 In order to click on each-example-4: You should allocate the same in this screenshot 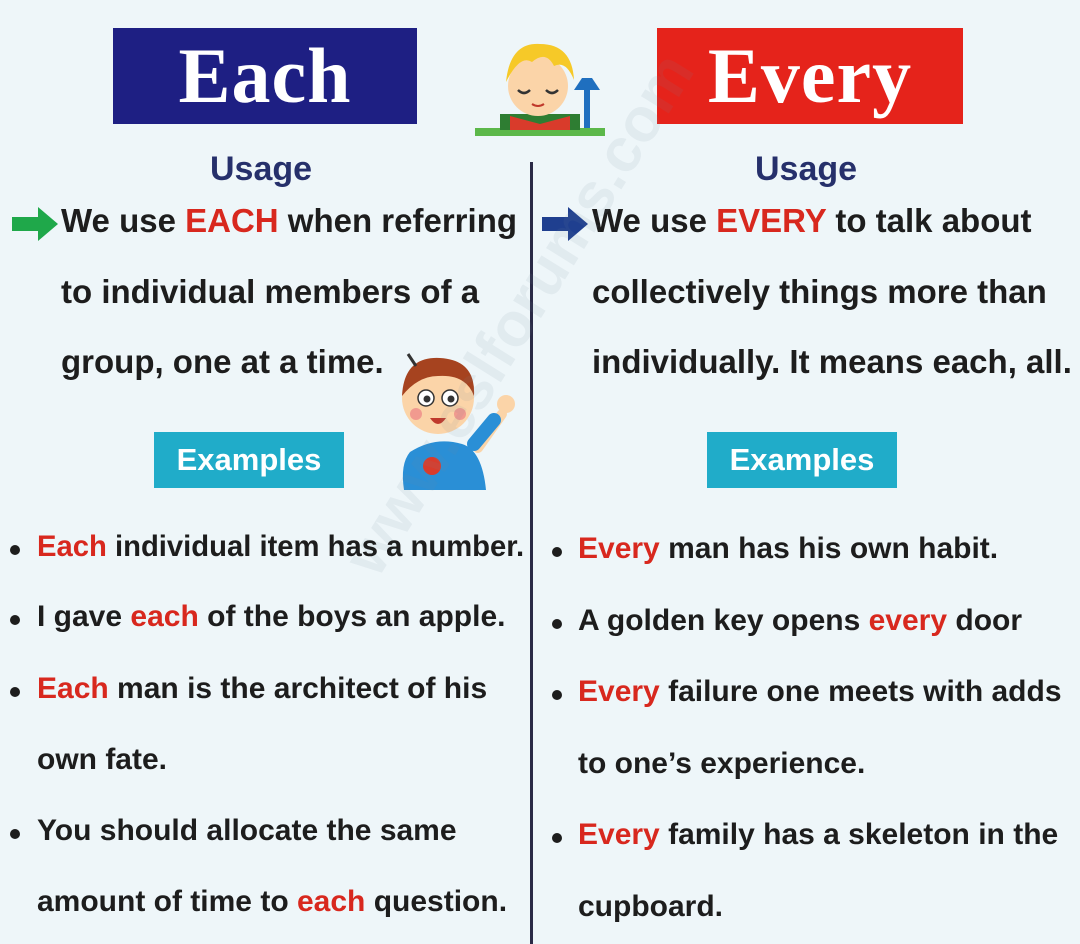, I will do `click(247, 830)`.